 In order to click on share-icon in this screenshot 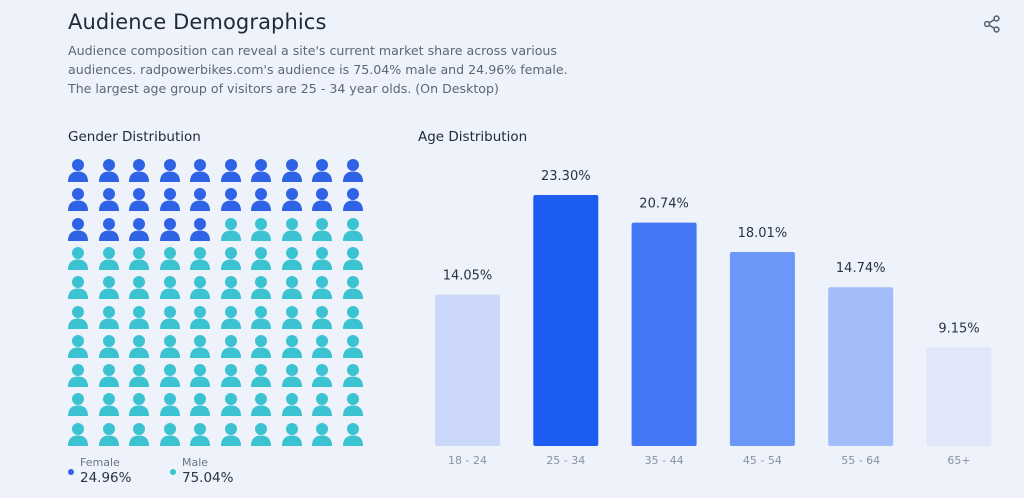, I will do `click(992, 24)`.